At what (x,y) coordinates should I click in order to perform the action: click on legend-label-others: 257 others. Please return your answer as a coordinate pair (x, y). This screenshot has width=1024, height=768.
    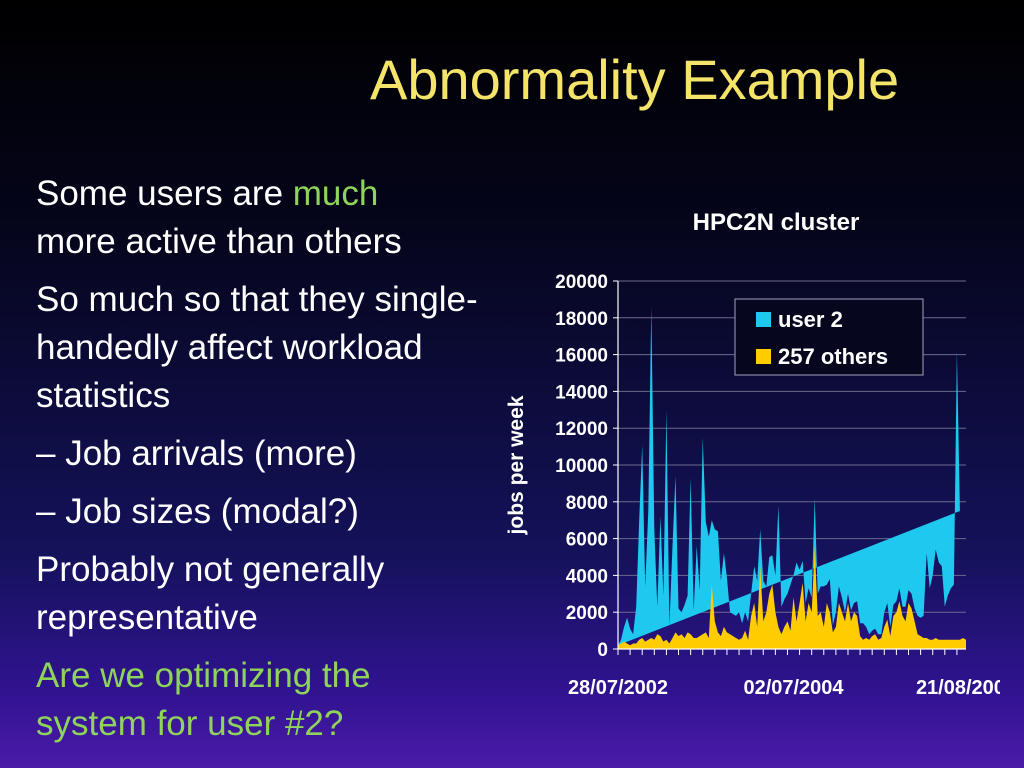
    Looking at the image, I should click on (833, 356).